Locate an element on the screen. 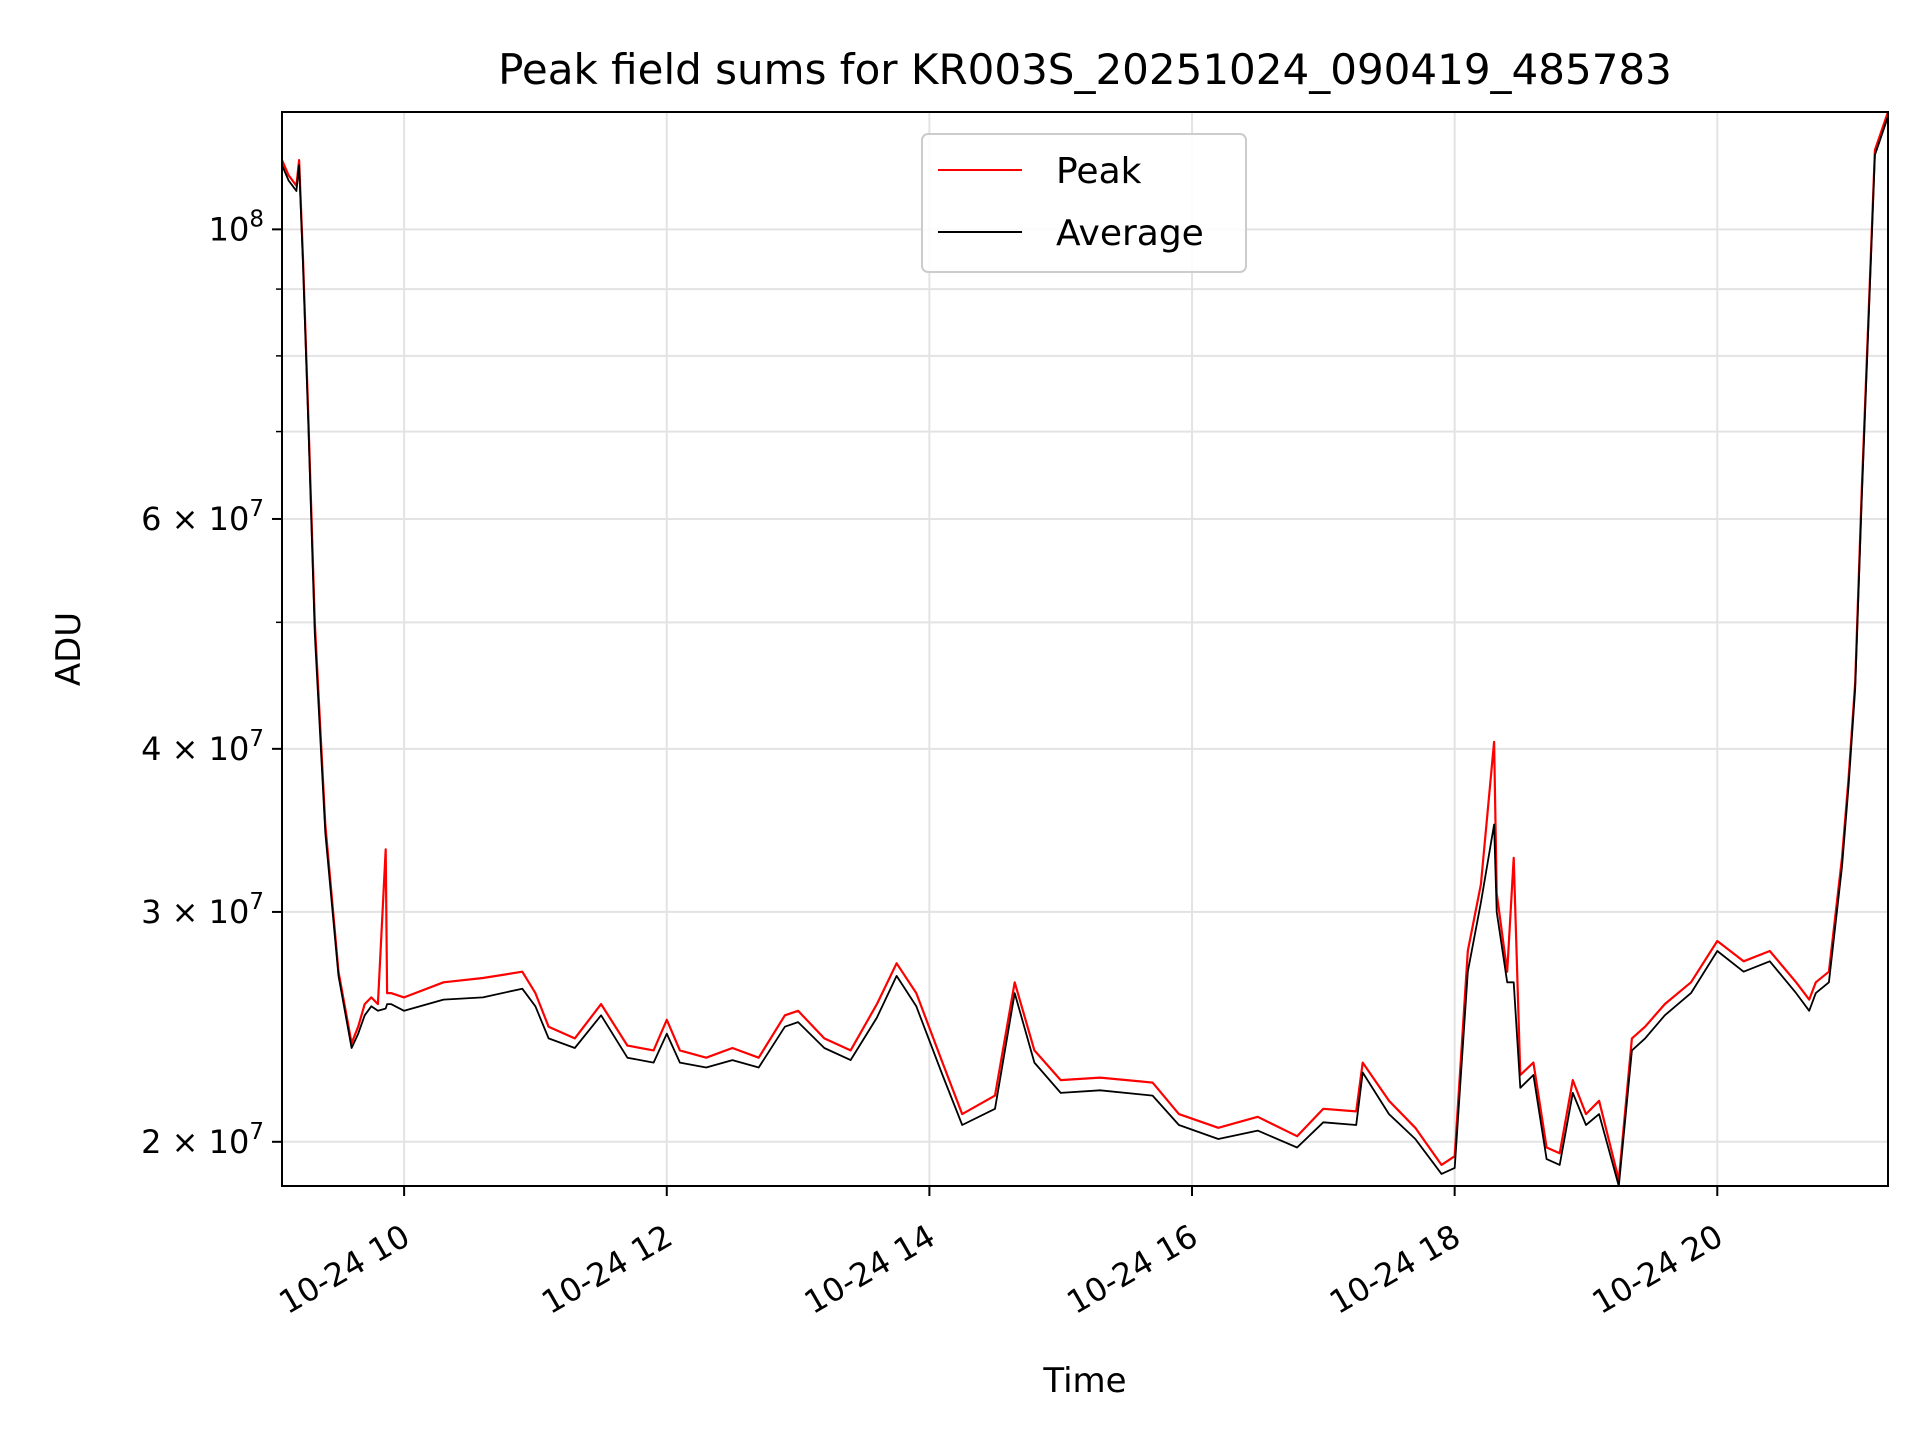 The image size is (1920, 1440). y-tick-label: 2 × 107 is located at coordinates (202, 1140).